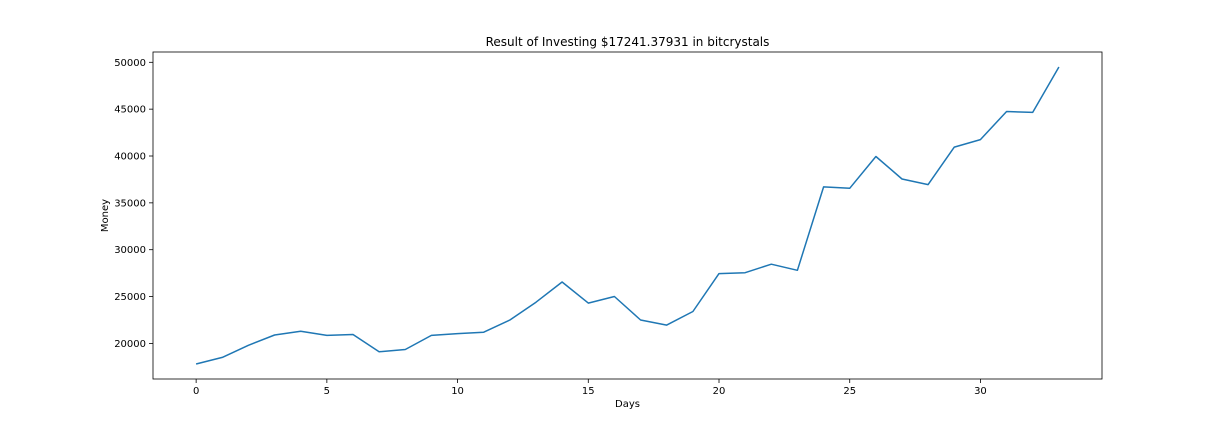  Describe the element at coordinates (980, 391) in the screenshot. I see `x-tick-label: 30` at that location.